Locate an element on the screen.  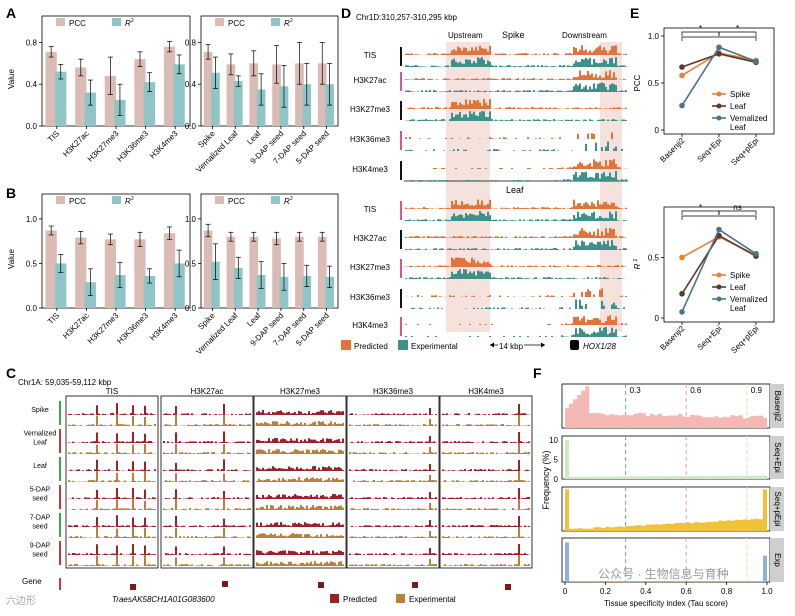
x-tick-label: Leaf is located at coordinates (254, 138).